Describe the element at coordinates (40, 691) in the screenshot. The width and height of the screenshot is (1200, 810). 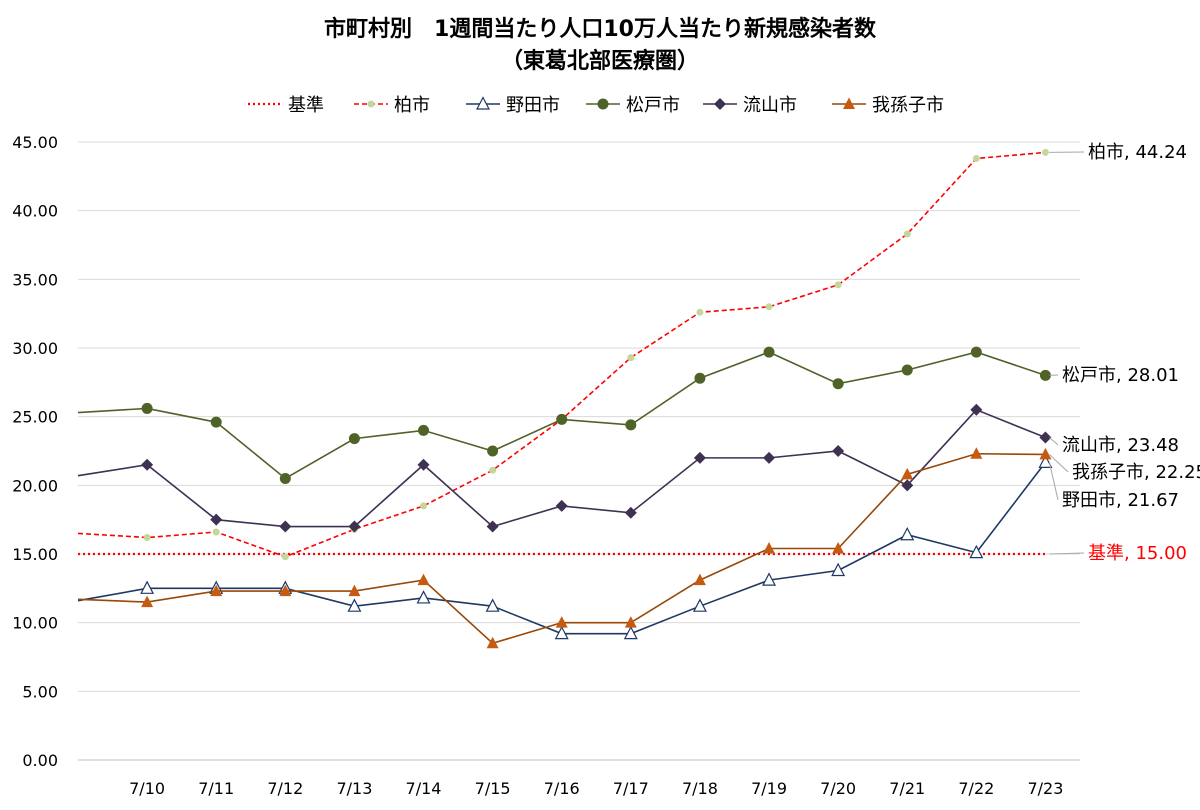
I see `y-tick-label: 5.00` at that location.